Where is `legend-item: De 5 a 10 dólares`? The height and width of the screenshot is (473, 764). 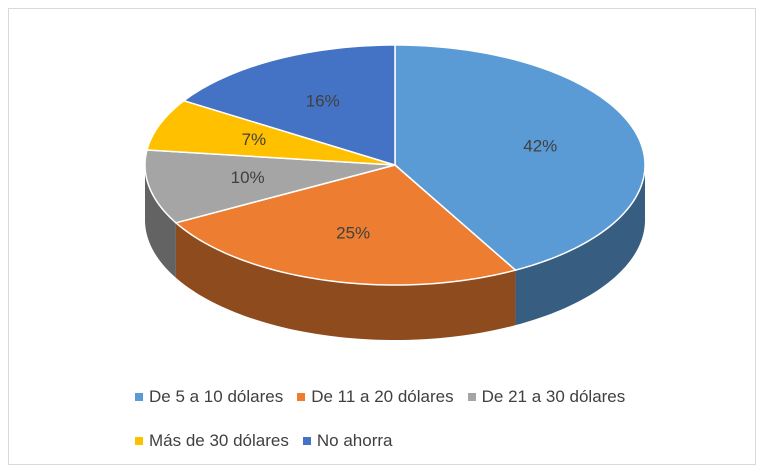 legend-item: De 5 a 10 dólares is located at coordinates (209, 397).